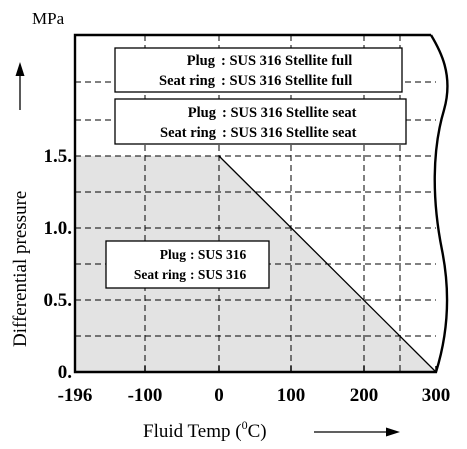  What do you see at coordinates (48, 18) in the screenshot?
I see `y-unit-label: MPa` at bounding box center [48, 18].